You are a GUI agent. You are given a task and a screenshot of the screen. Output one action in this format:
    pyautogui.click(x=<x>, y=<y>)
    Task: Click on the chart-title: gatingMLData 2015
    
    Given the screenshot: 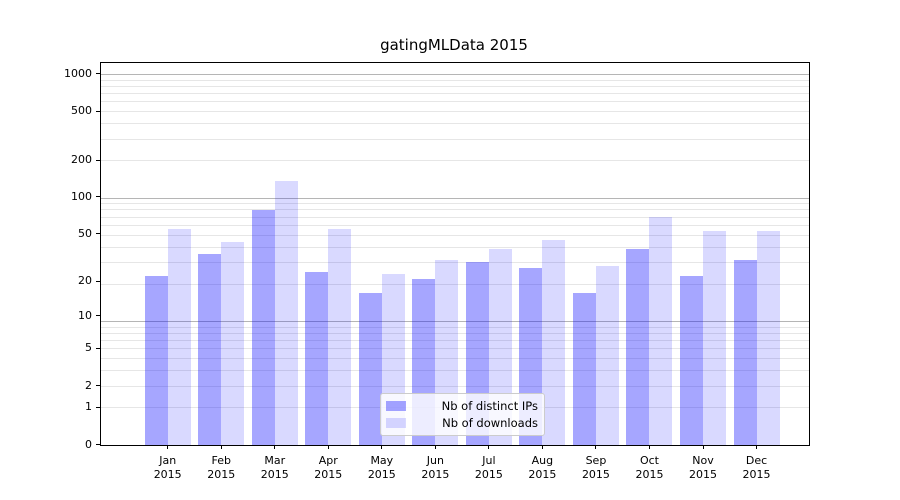 What is the action you would take?
    pyautogui.click(x=454, y=45)
    